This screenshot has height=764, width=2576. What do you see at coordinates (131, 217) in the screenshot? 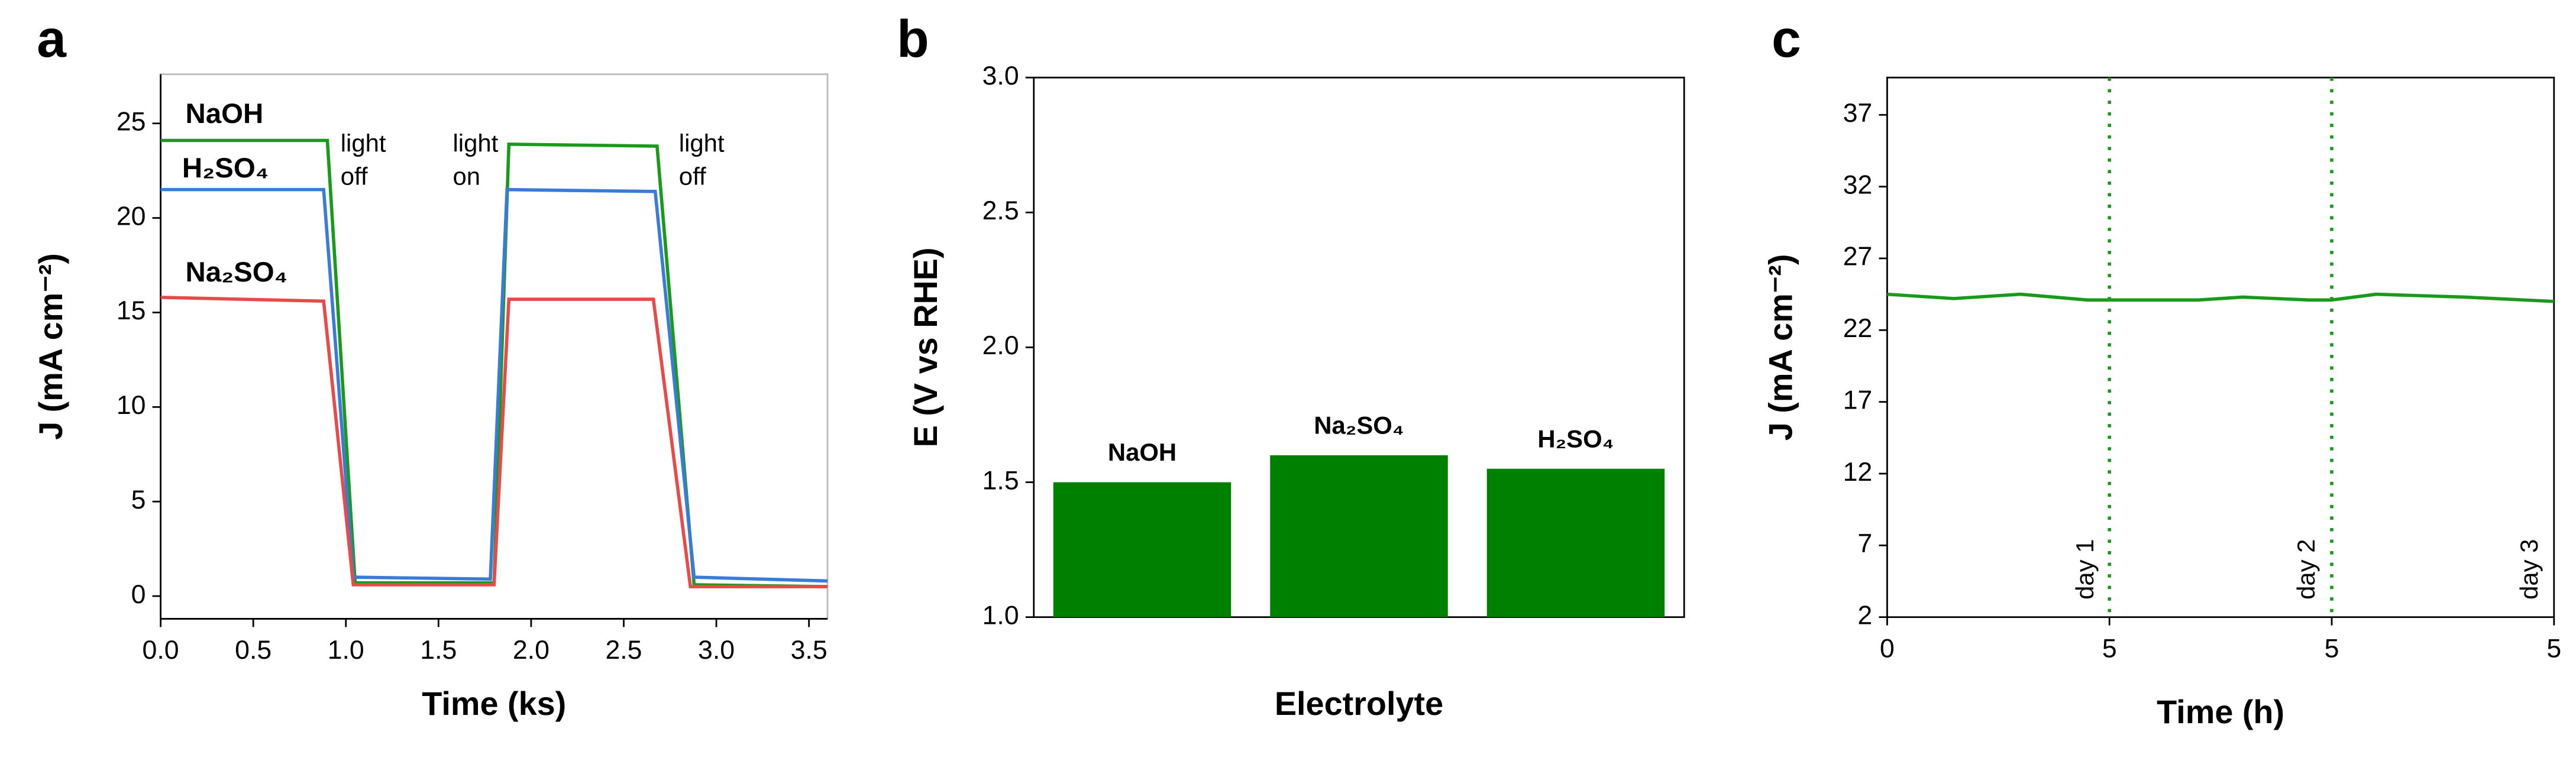
I see `y-tick-label: 20` at bounding box center [131, 217].